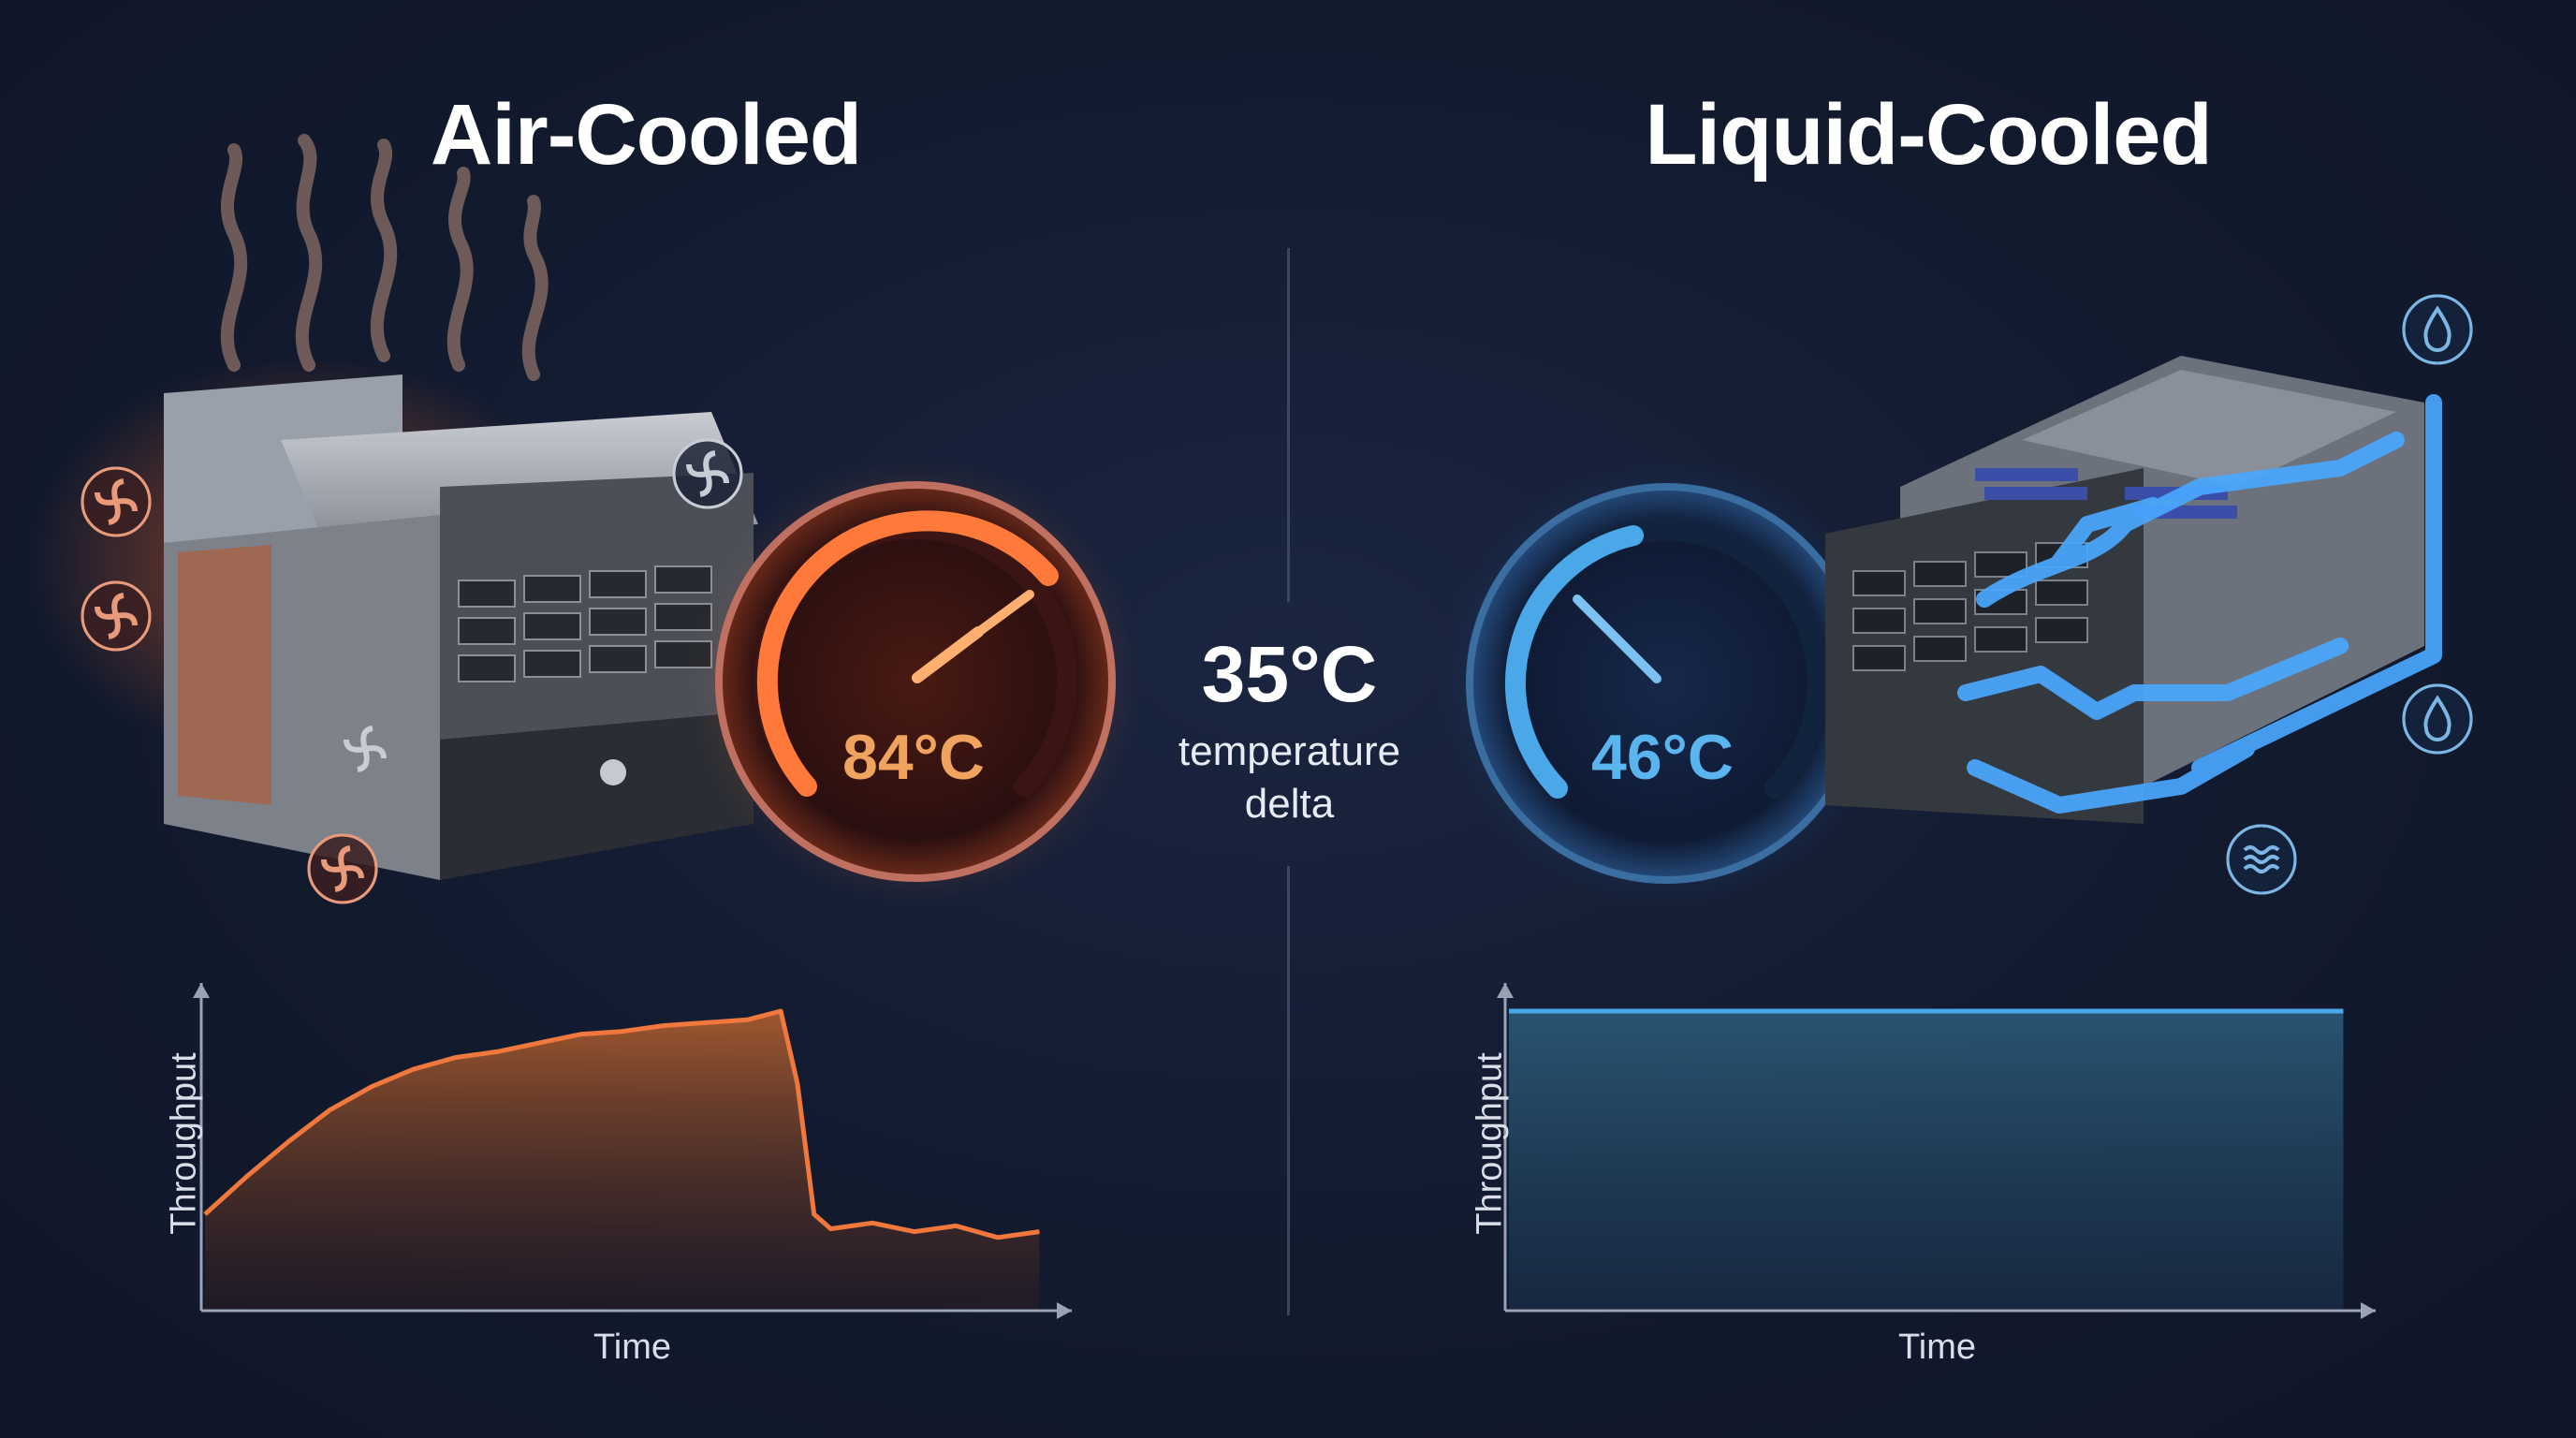 The width and height of the screenshot is (2576, 1438). Describe the element at coordinates (2199, 604) in the screenshot. I see `coolant-pipes` at that location.